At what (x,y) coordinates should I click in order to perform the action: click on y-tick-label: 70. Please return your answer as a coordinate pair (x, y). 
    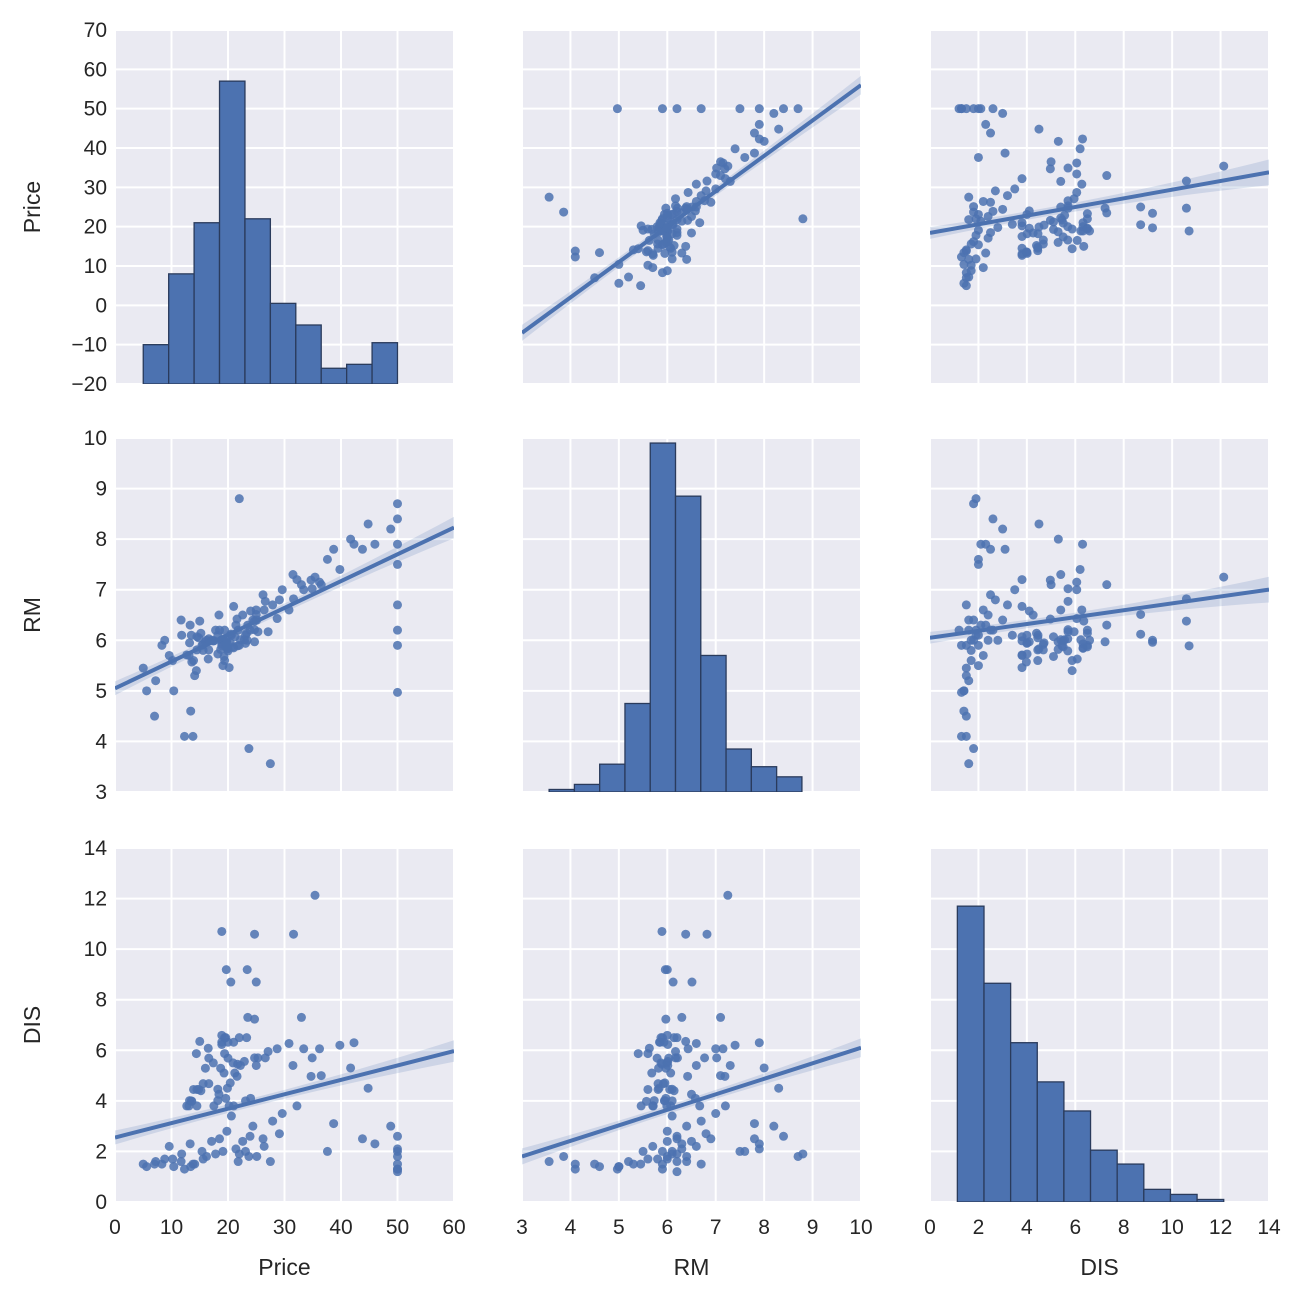
    Looking at the image, I should click on (95, 30).